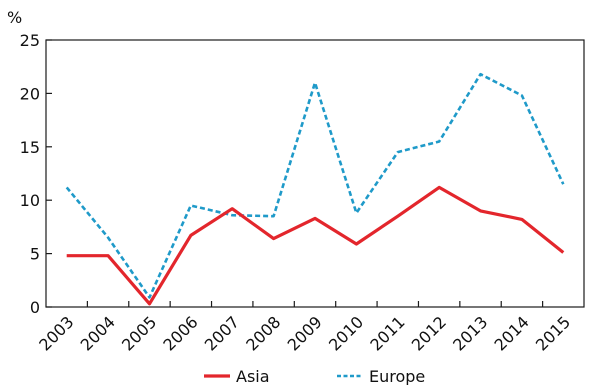  What do you see at coordinates (222, 333) in the screenshot?
I see `x-tick-label: 2007` at bounding box center [222, 333].